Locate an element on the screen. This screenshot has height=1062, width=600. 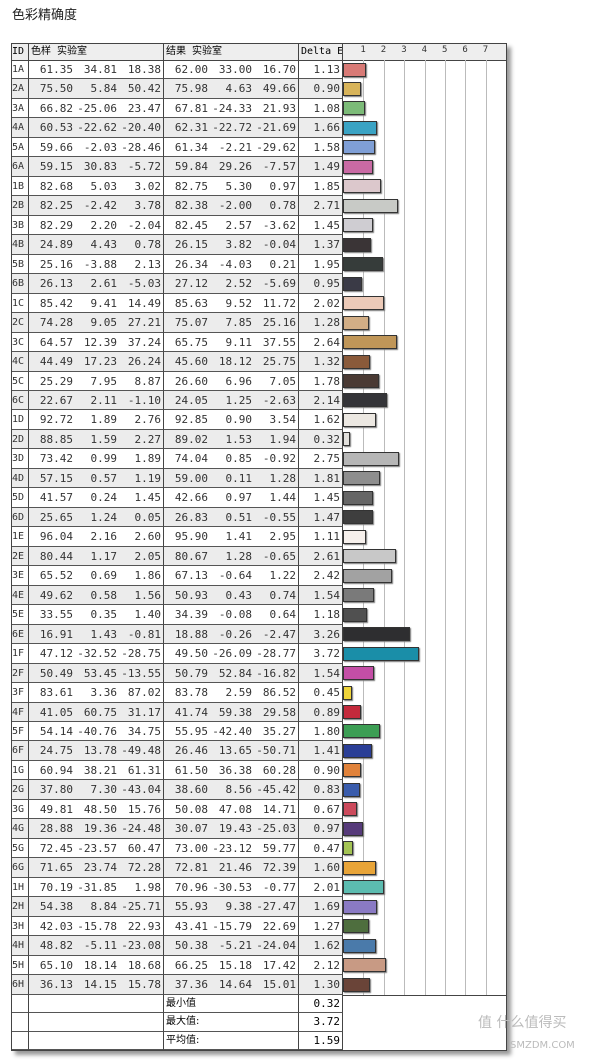
sample-lab: 33.55 0.35 1.40 is located at coordinates (96, 615).